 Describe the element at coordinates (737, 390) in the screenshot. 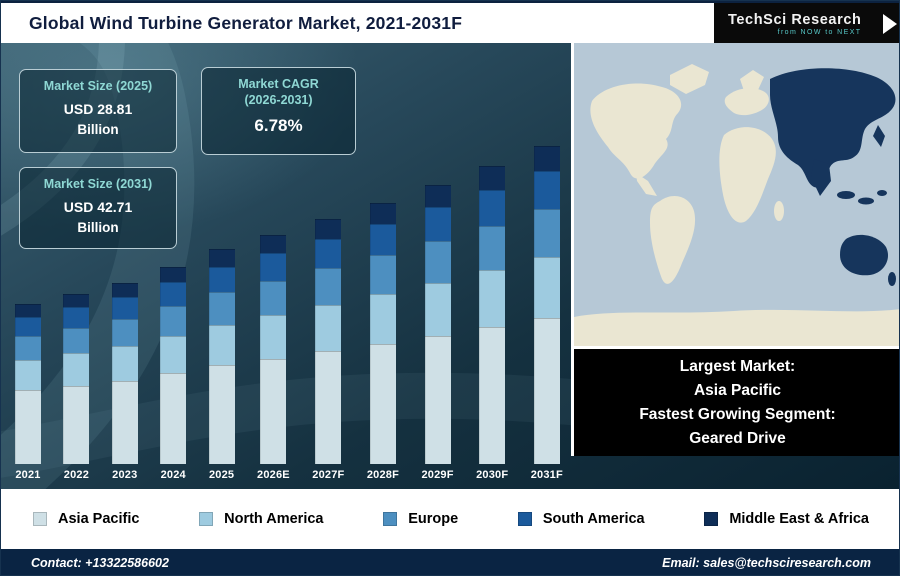

I see `note-largest-market-value: Asia Pacific` at that location.